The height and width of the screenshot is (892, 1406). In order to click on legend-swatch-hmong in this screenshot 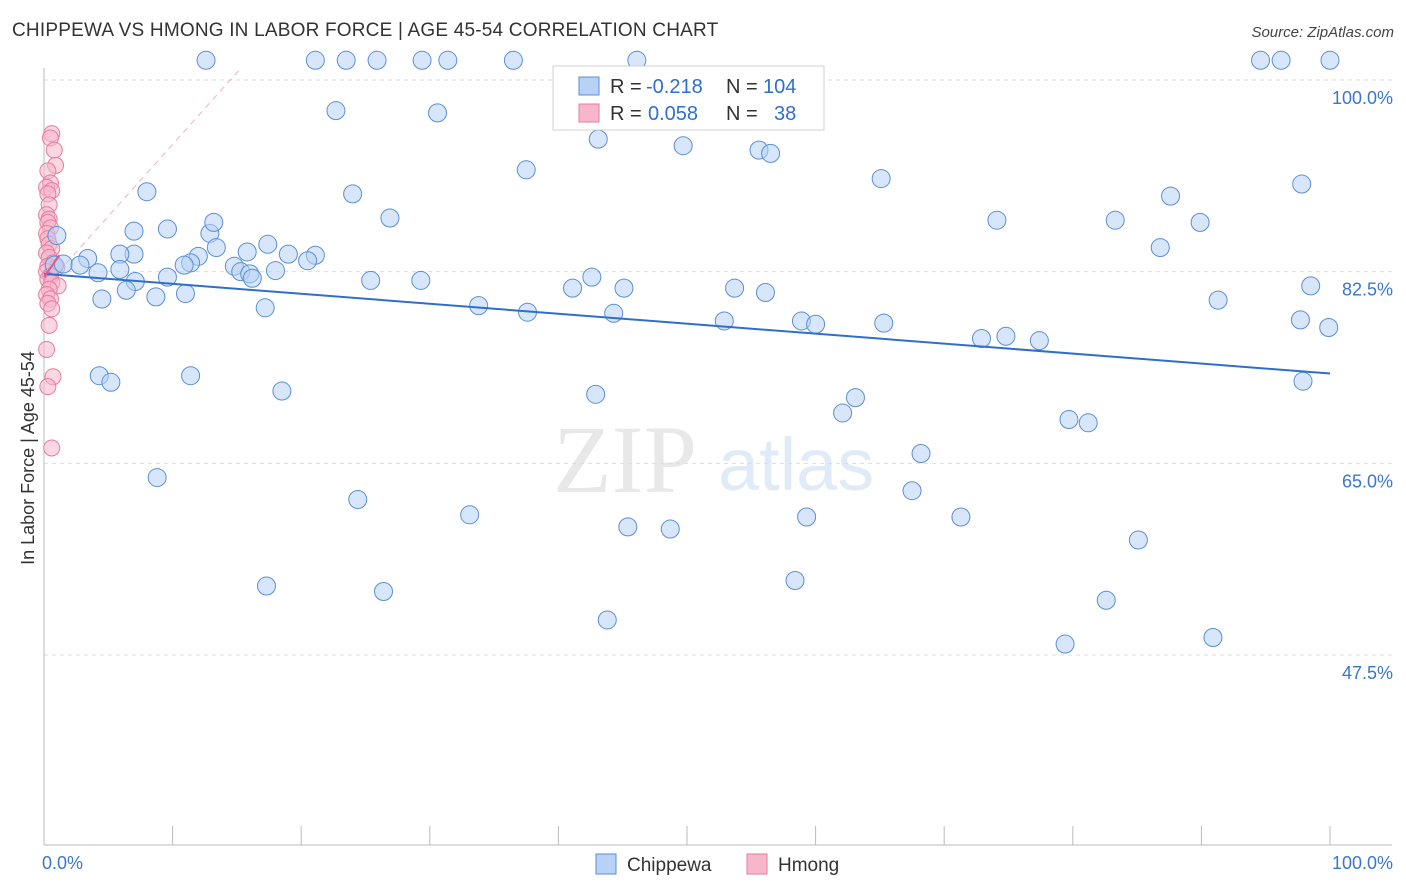, I will do `click(589, 113)`.